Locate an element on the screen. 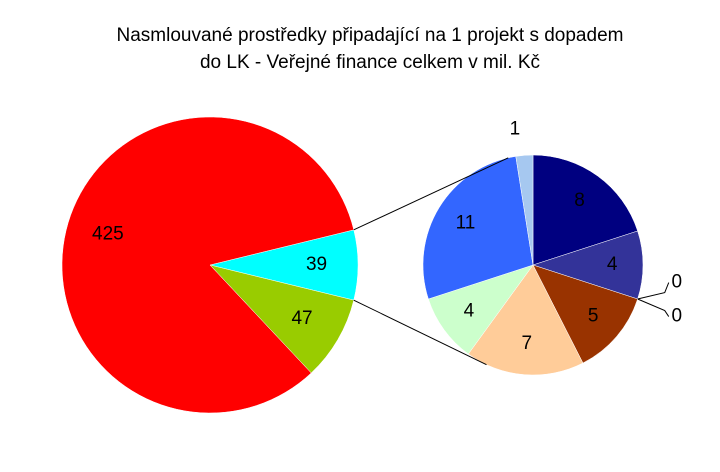  data-label: 47 is located at coordinates (301, 318).